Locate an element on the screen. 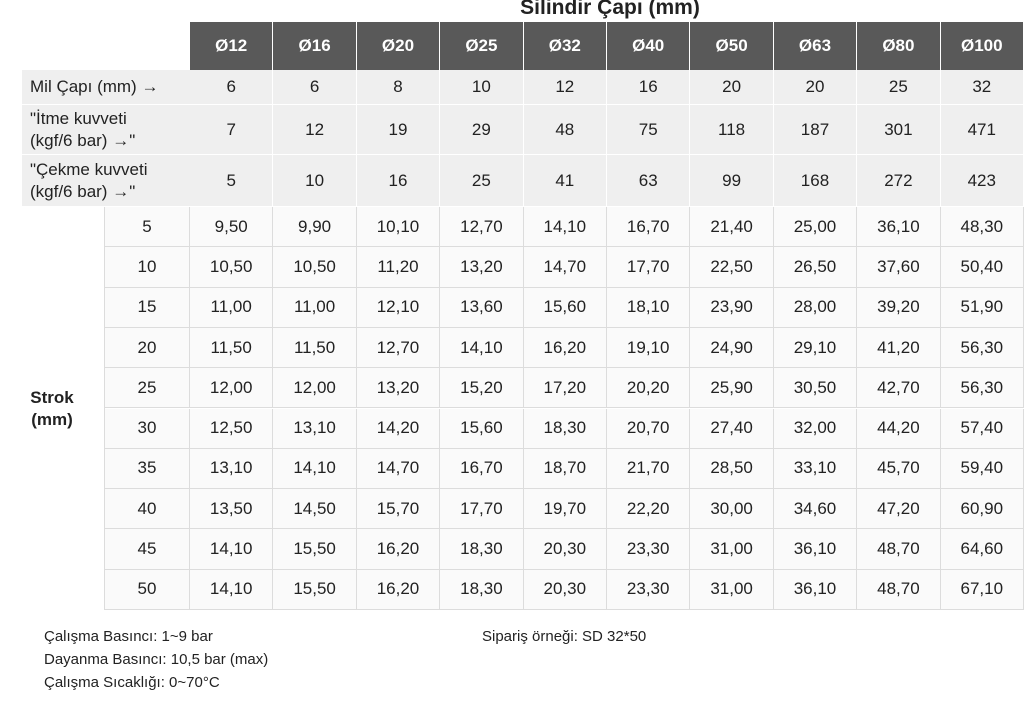  note: Çalışma Basıncı: 1~9 bar is located at coordinates (128, 636).